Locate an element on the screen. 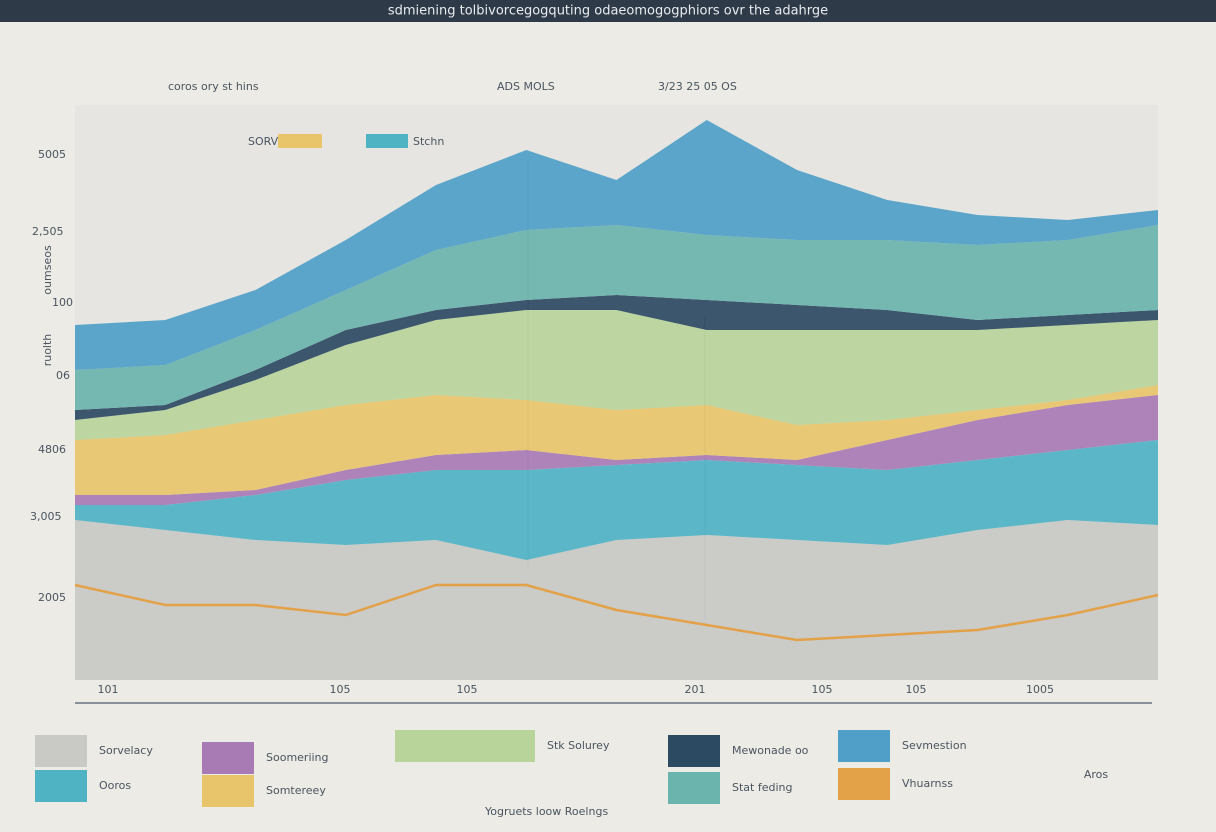 This screenshot has height=832, width=1216. annotation: 4806 is located at coordinates (52, 449).